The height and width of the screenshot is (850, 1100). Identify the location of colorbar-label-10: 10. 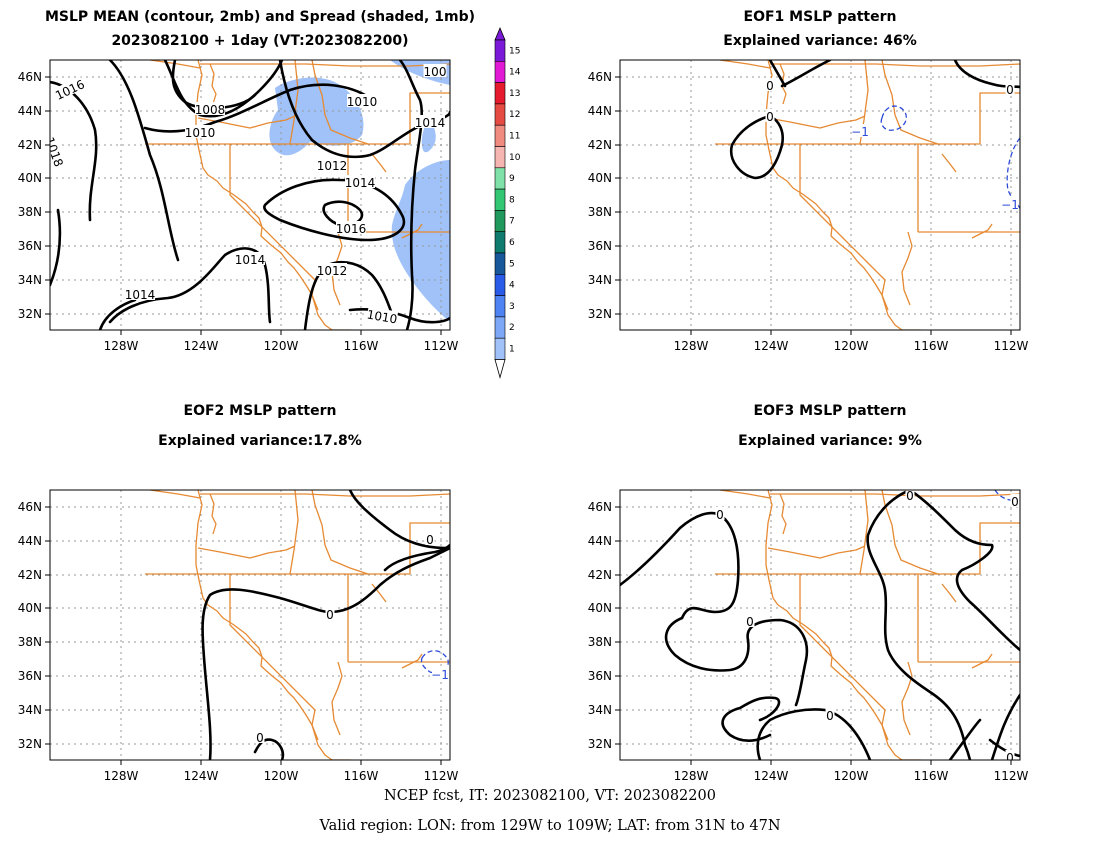
(515, 158).